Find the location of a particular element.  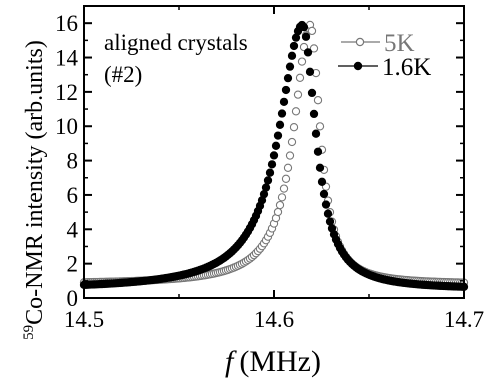

x-axis-label-unit: (MHz) is located at coordinates (280, 361).